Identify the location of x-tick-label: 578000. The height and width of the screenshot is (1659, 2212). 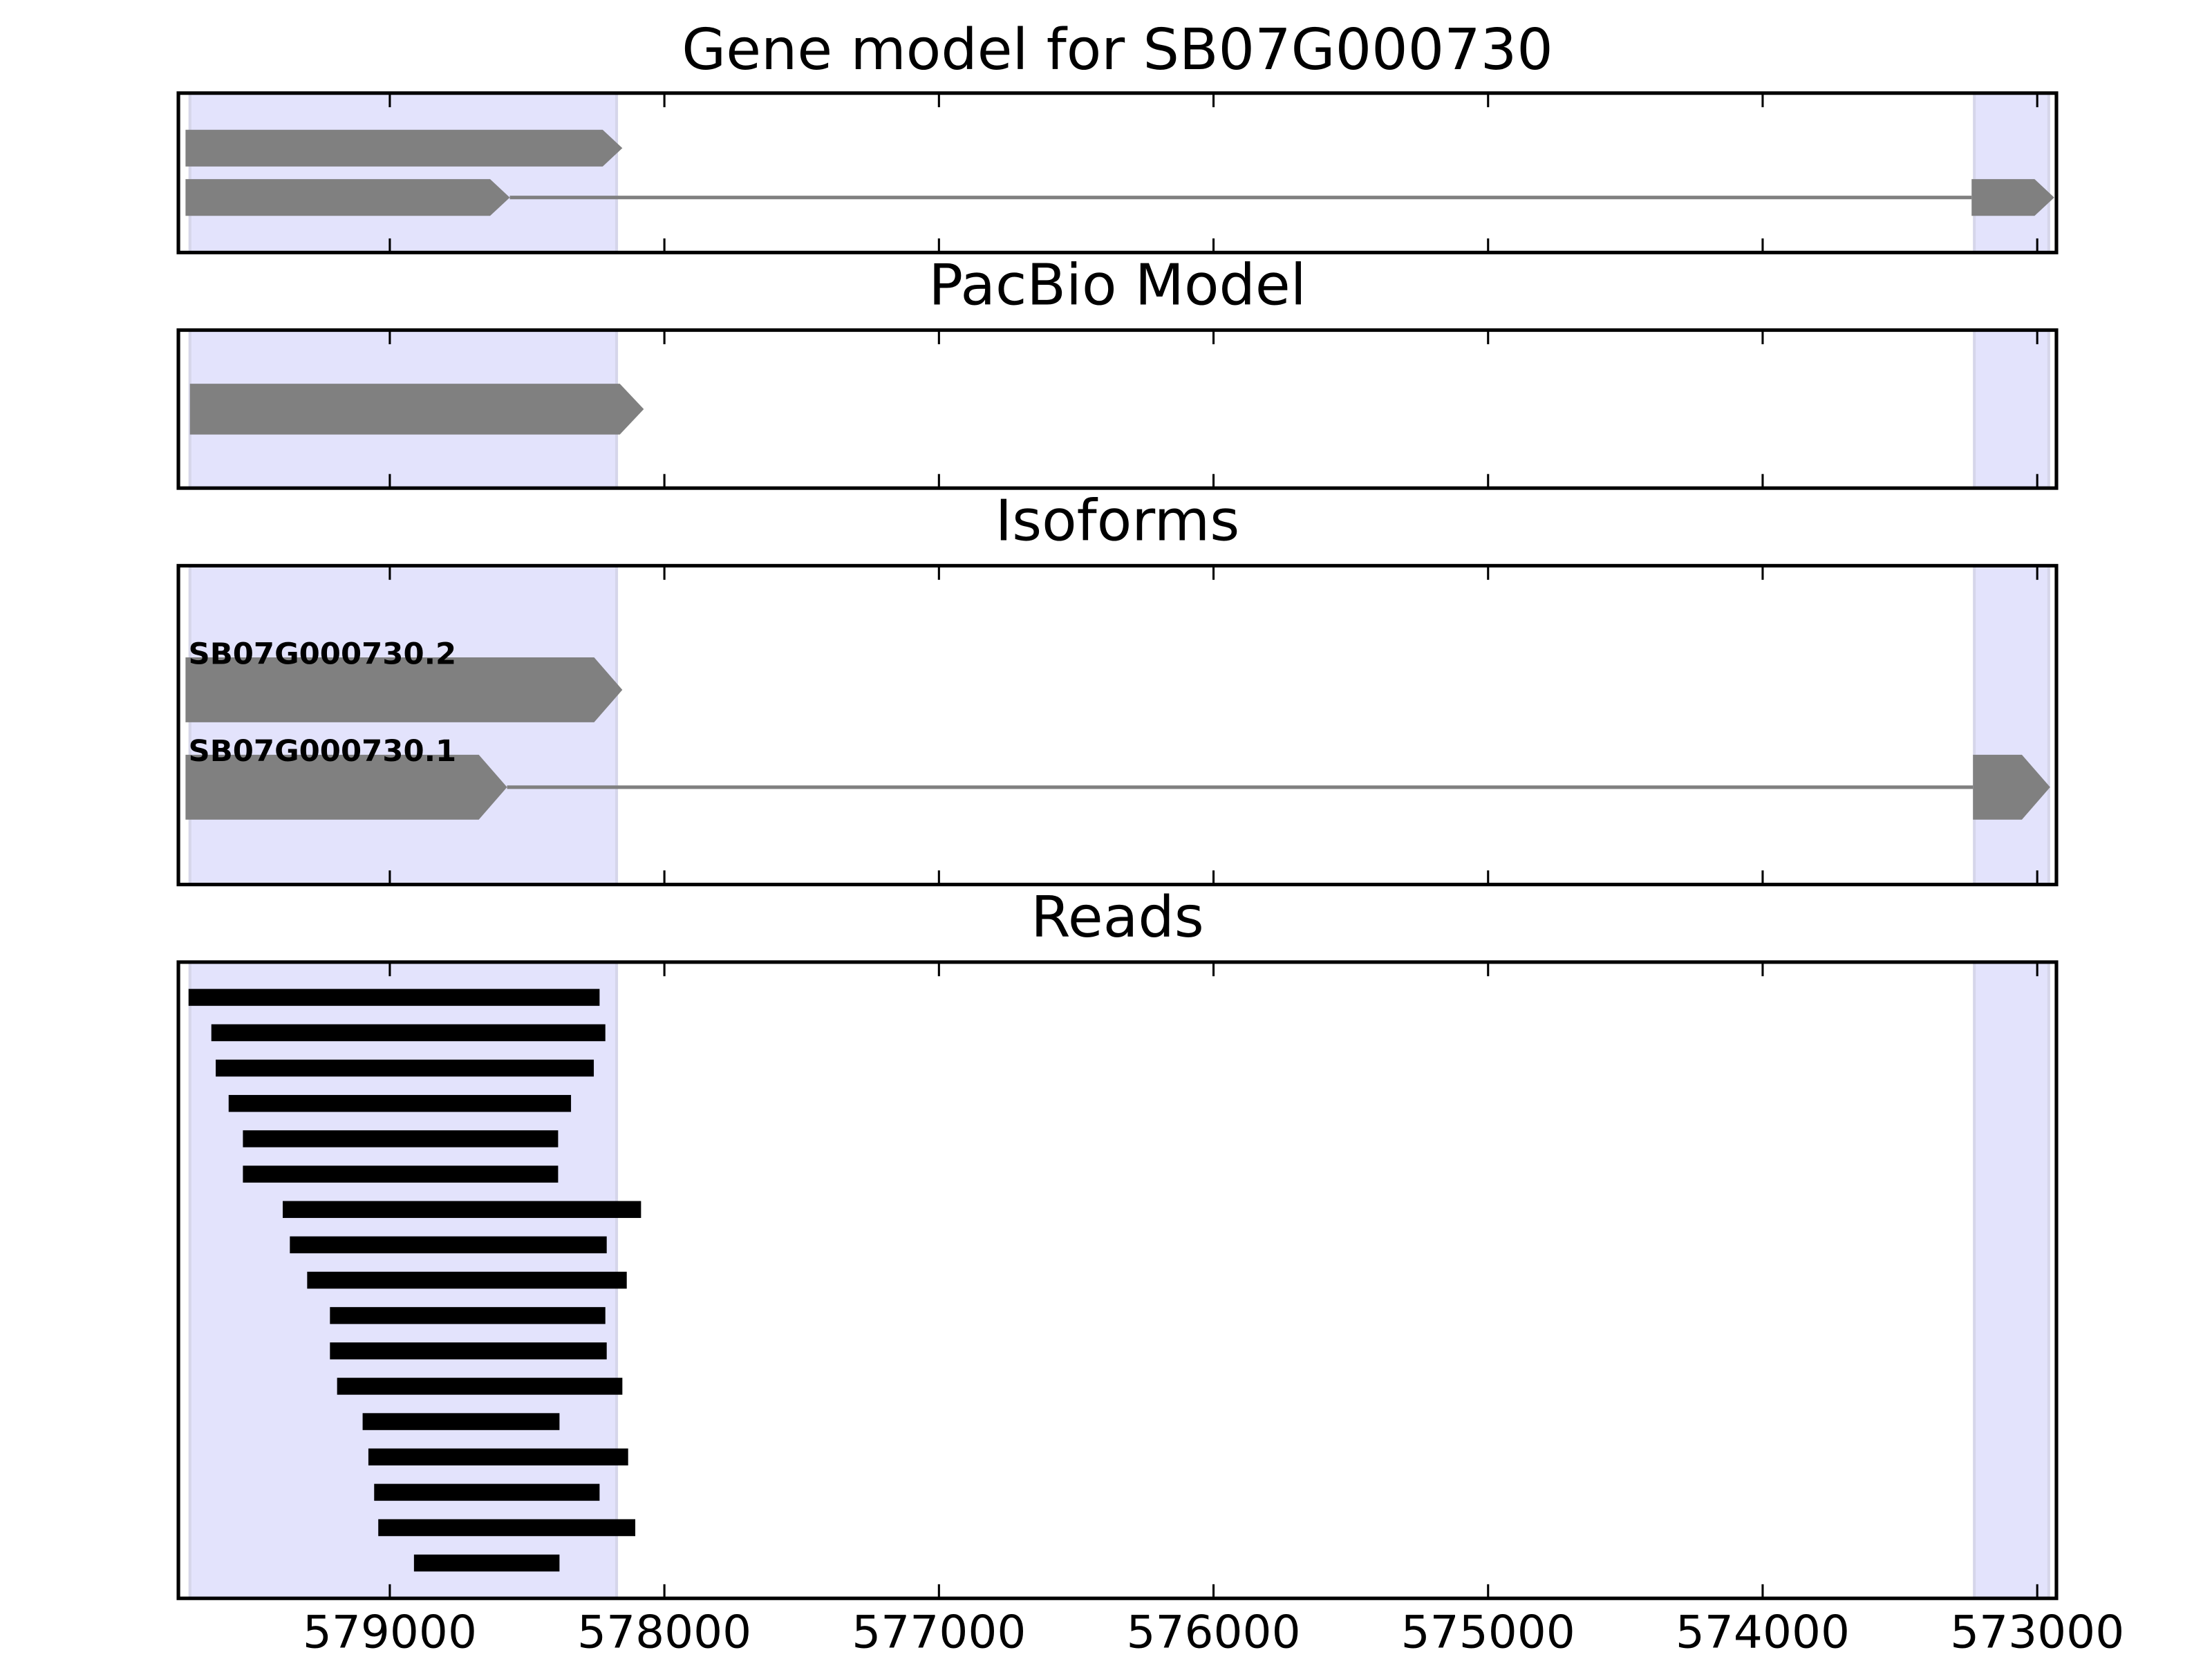
(664, 1633).